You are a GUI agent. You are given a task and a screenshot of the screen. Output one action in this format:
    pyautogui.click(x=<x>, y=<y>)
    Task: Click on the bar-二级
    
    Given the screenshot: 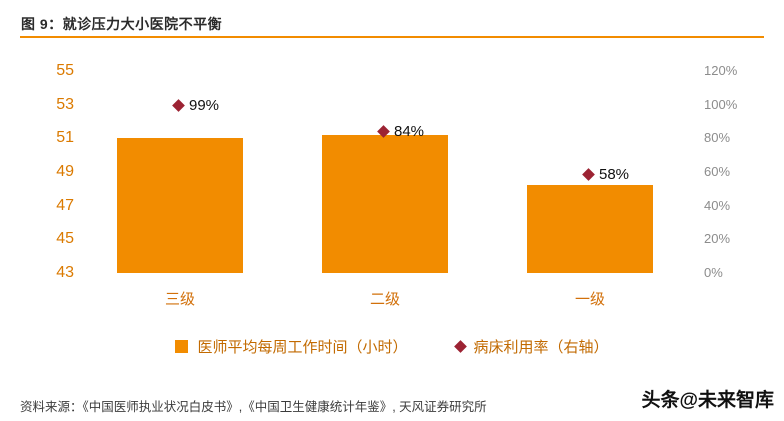 What is the action you would take?
    pyautogui.click(x=385, y=203)
    